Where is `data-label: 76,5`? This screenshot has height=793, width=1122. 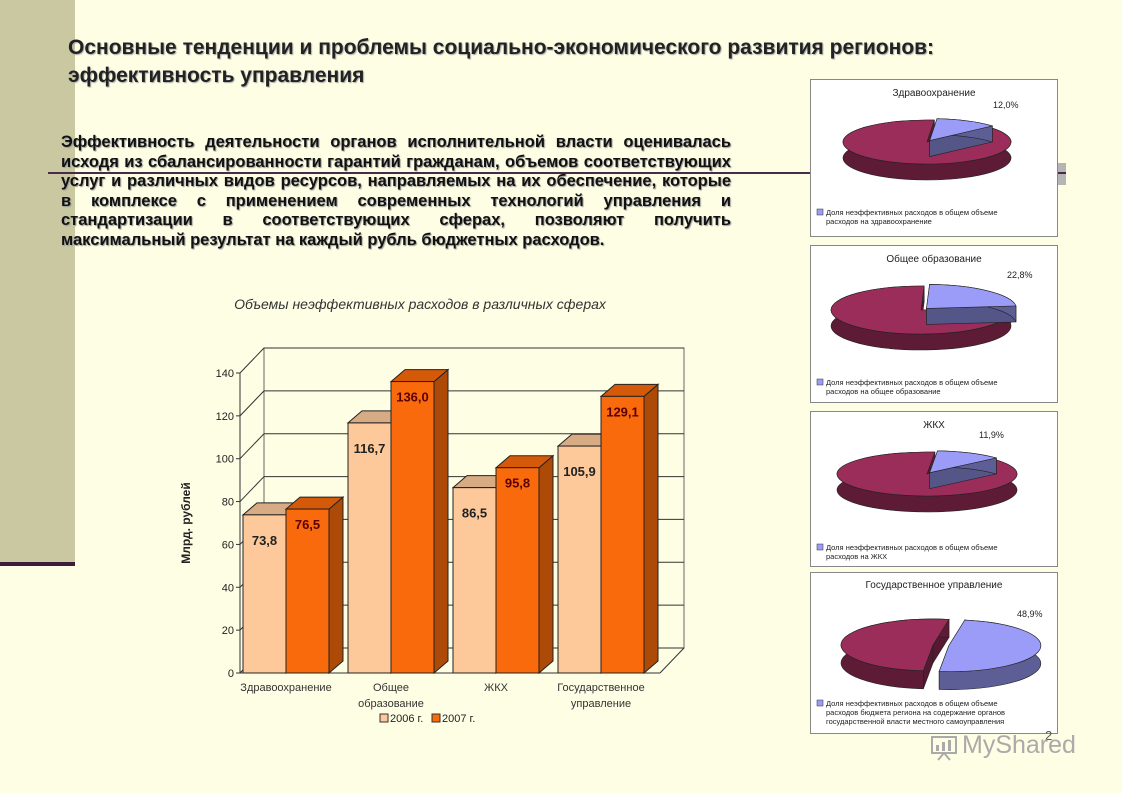
data-label: 76,5 is located at coordinates (307, 524).